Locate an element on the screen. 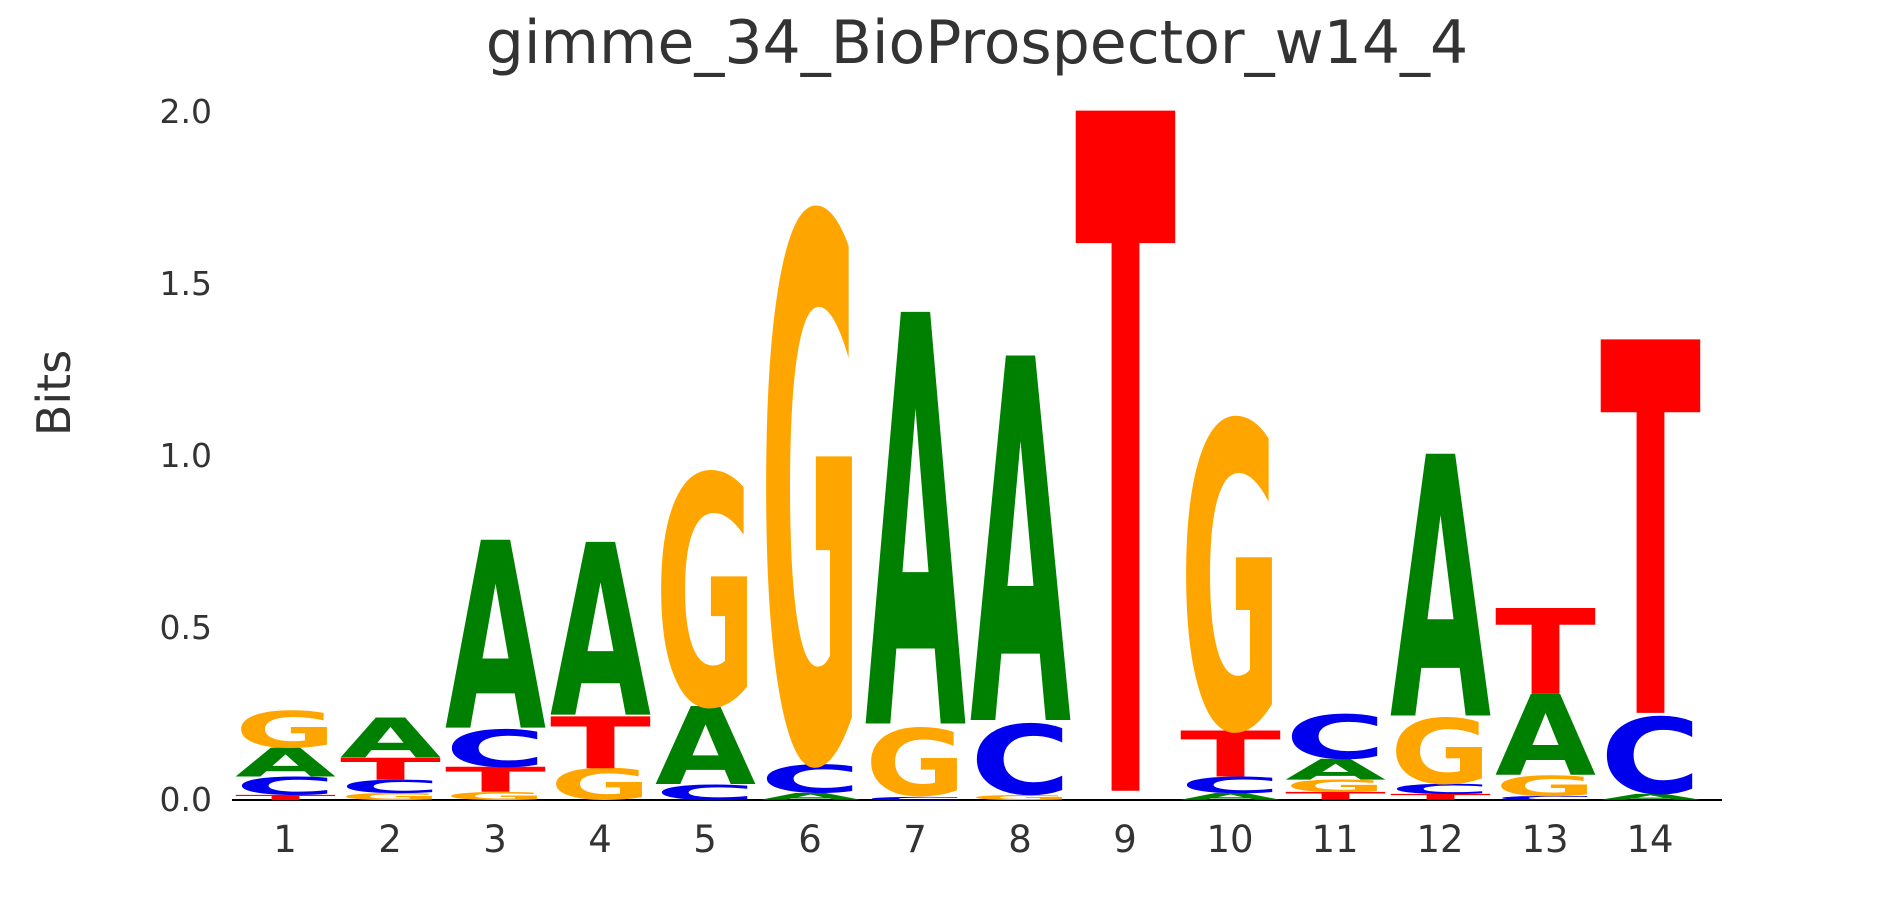 The width and height of the screenshot is (1890, 900). logo-letter-A-pos2: A is located at coordinates (390, 739).